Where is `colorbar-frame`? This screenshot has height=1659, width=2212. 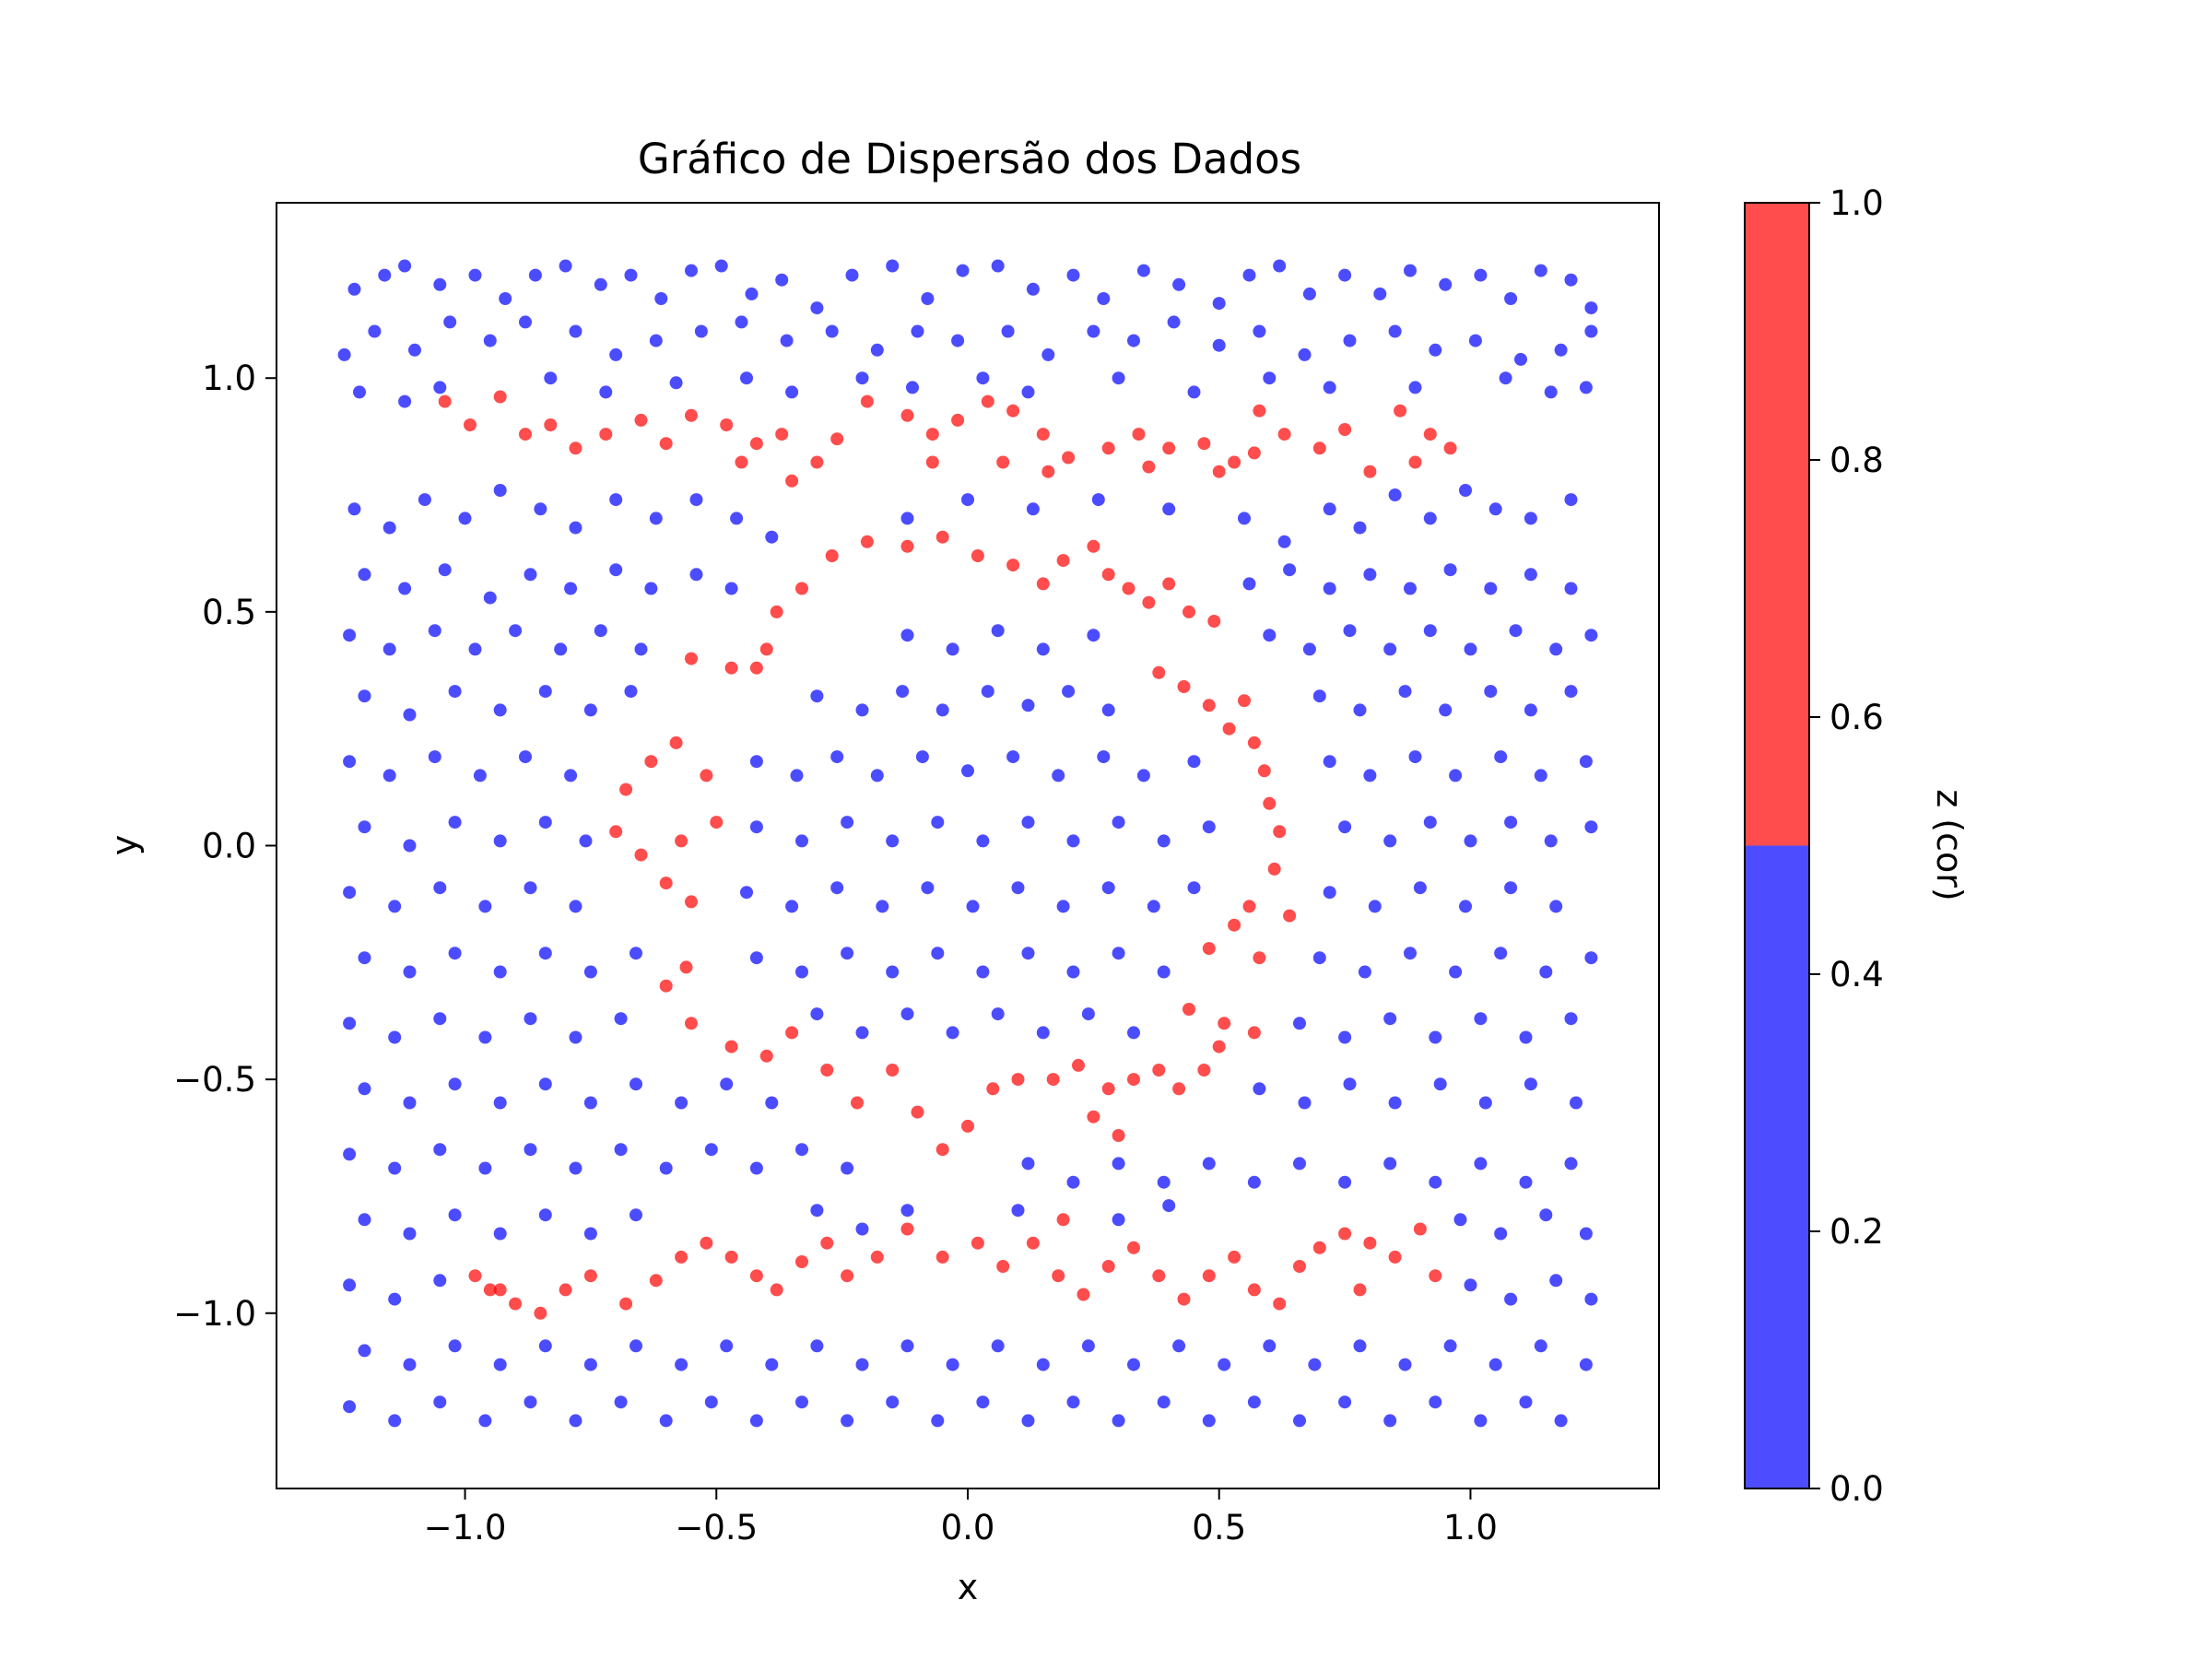
colorbar-frame is located at coordinates (1777, 845).